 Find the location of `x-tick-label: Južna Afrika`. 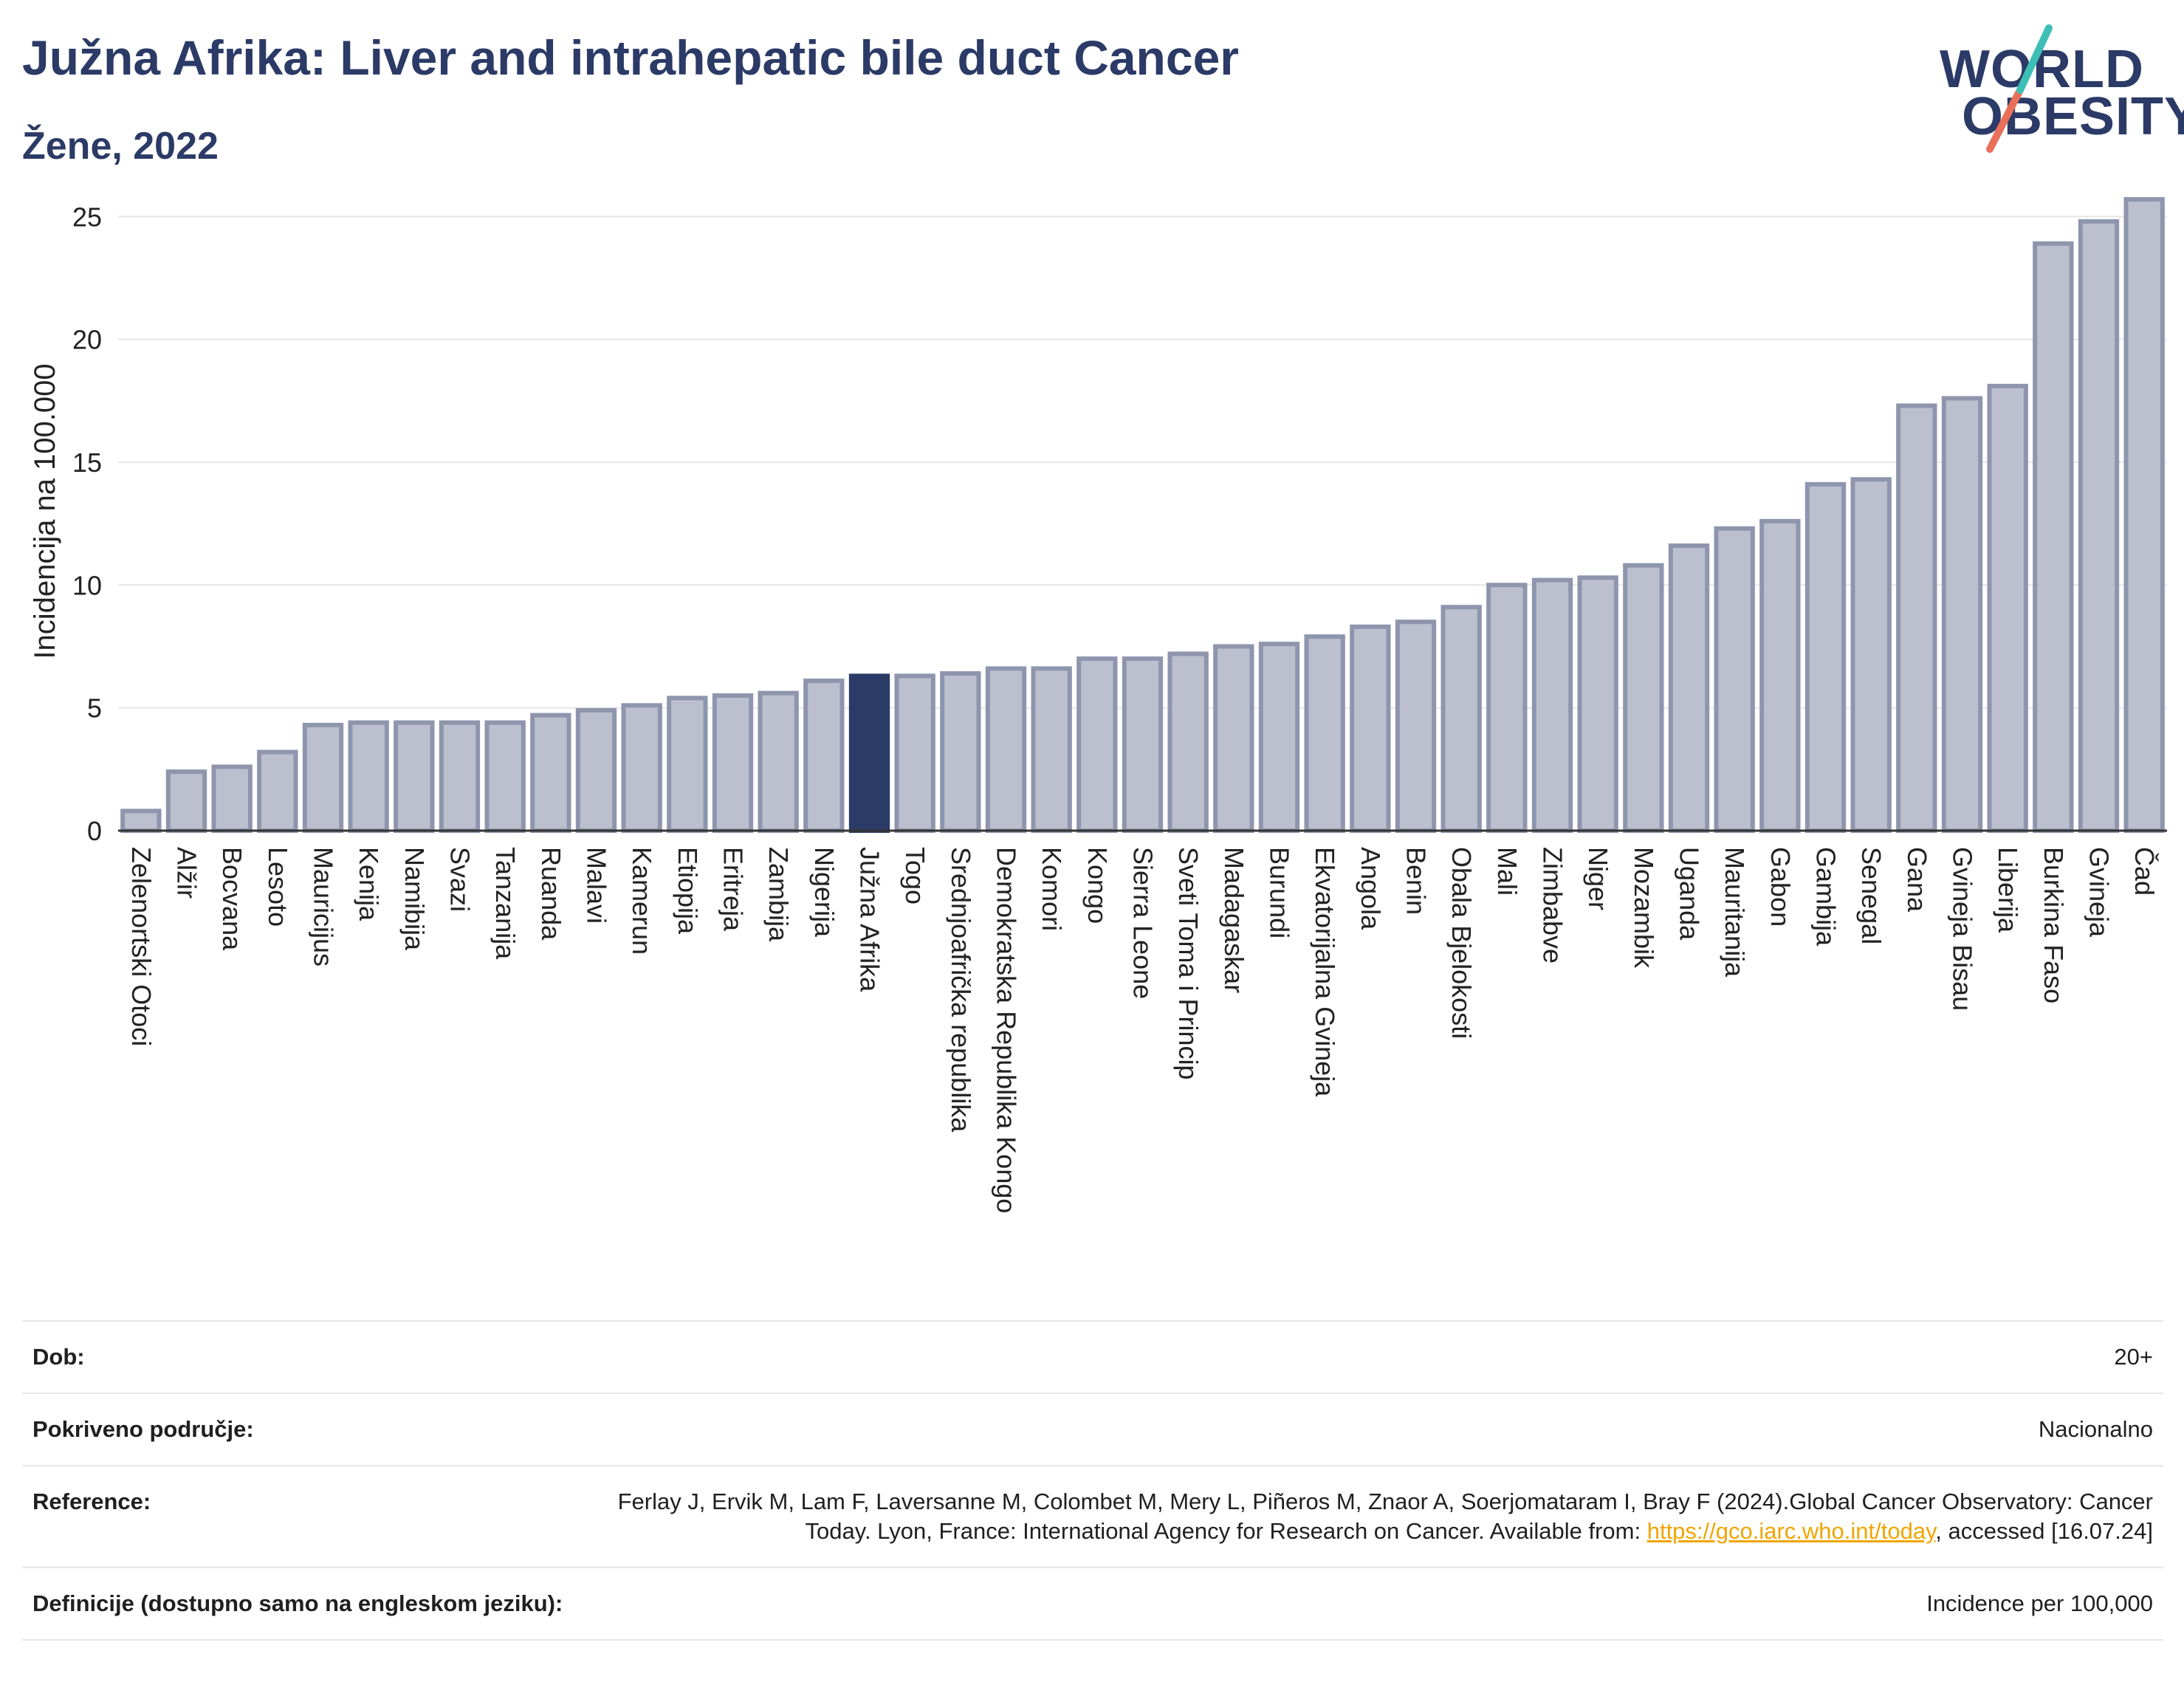

x-tick-label: Južna Afrika is located at coordinates (870, 920).